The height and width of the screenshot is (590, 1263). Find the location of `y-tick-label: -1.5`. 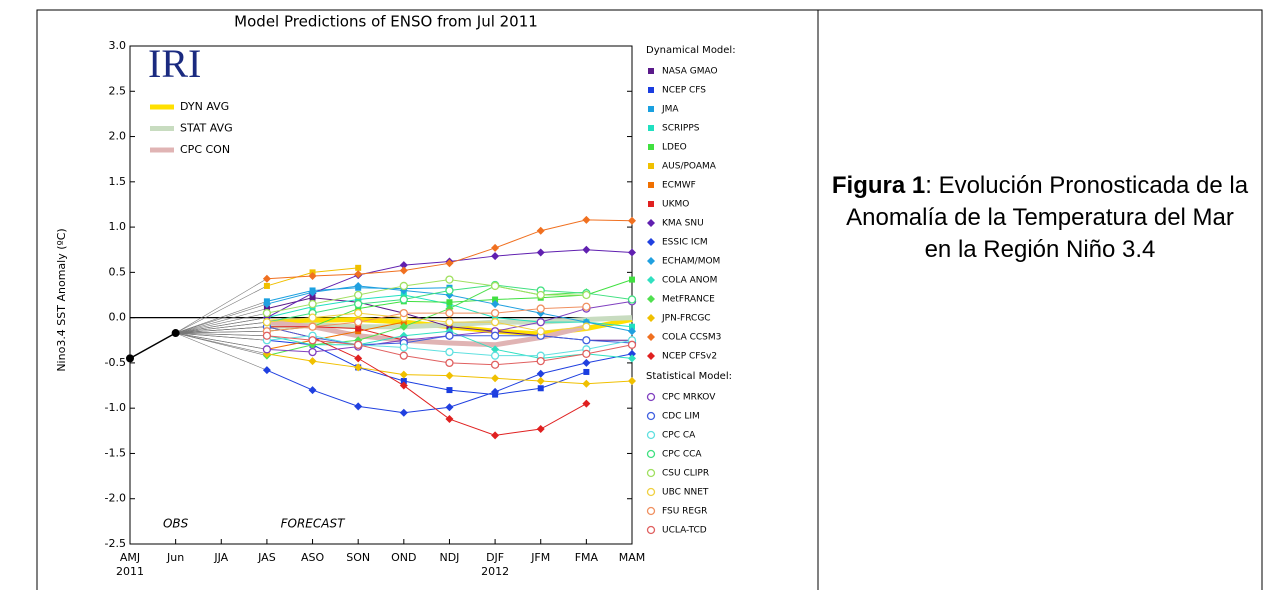

y-tick-label: -1.5 is located at coordinates (115, 452).